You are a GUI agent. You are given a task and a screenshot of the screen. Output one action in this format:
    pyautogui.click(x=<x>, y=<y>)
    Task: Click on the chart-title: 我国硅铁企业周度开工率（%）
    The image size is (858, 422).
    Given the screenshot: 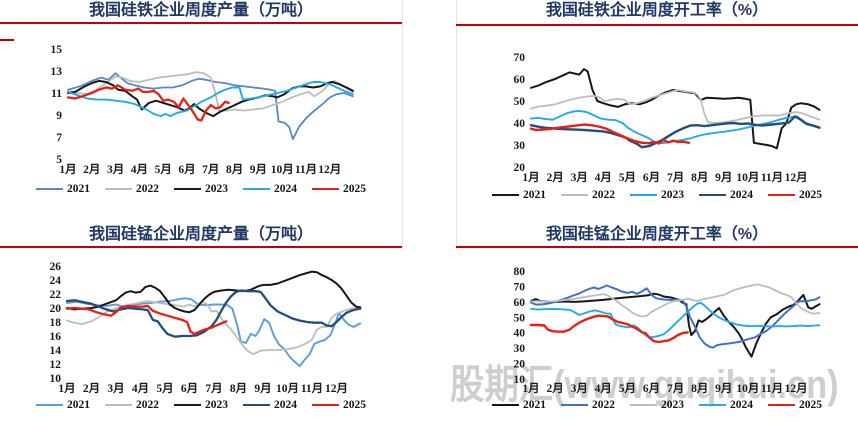 What is the action you would take?
    pyautogui.click(x=657, y=10)
    